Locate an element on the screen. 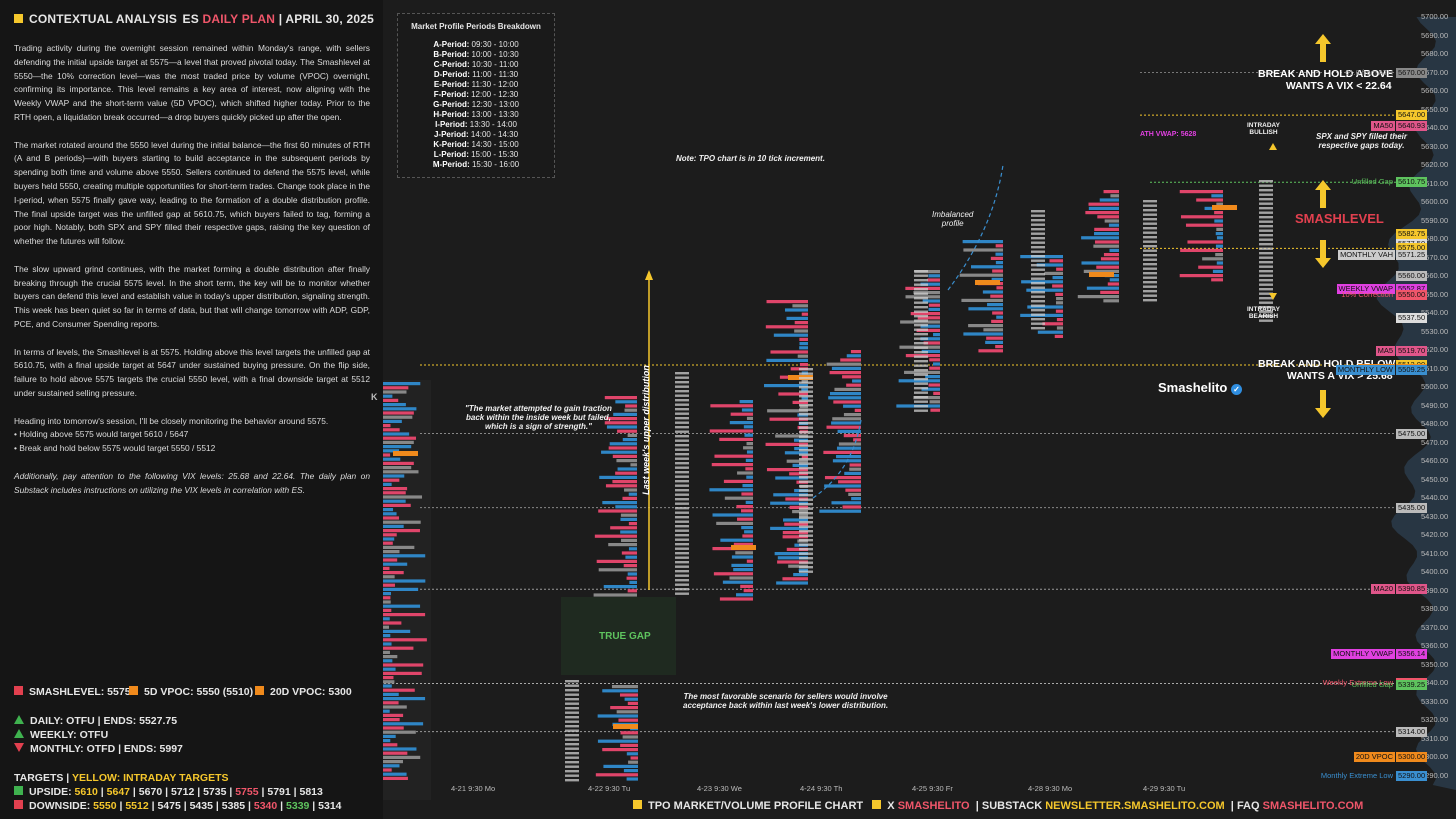 The image size is (1456, 819). monthly-item: MONTHLY: OTFD | ENDS: 5997 is located at coordinates (98, 749).